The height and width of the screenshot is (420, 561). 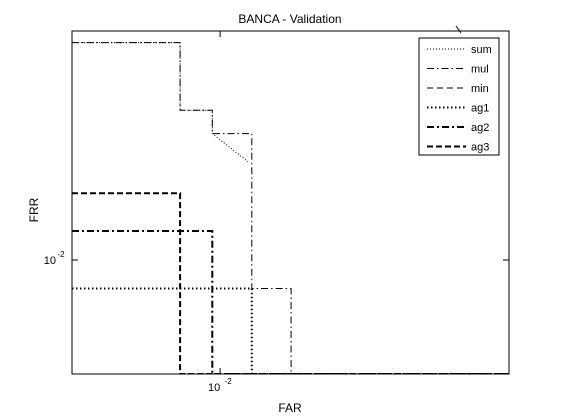 What do you see at coordinates (214, 388) in the screenshot?
I see `x-tick-label: 10` at bounding box center [214, 388].